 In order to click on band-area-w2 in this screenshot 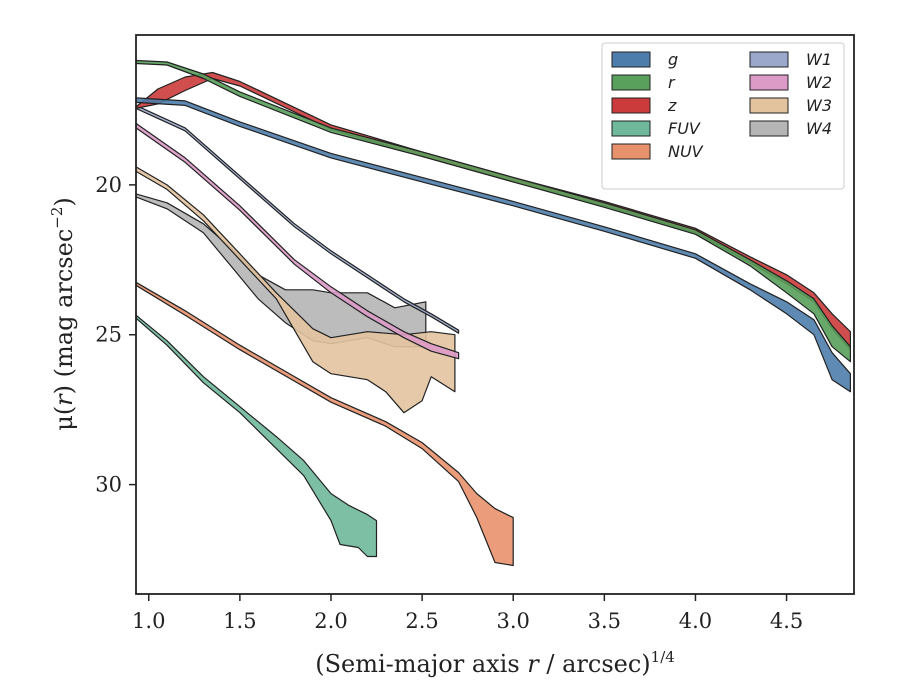, I will do `click(297, 241)`.